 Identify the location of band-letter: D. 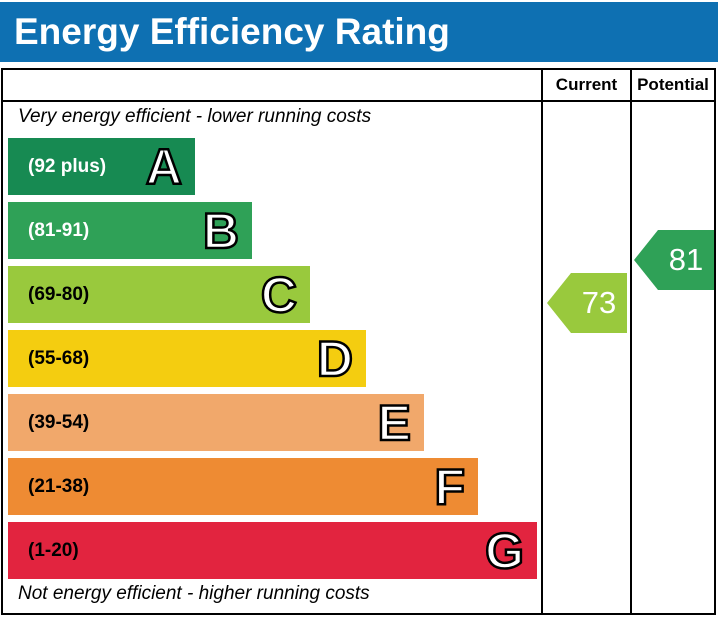
(335, 358).